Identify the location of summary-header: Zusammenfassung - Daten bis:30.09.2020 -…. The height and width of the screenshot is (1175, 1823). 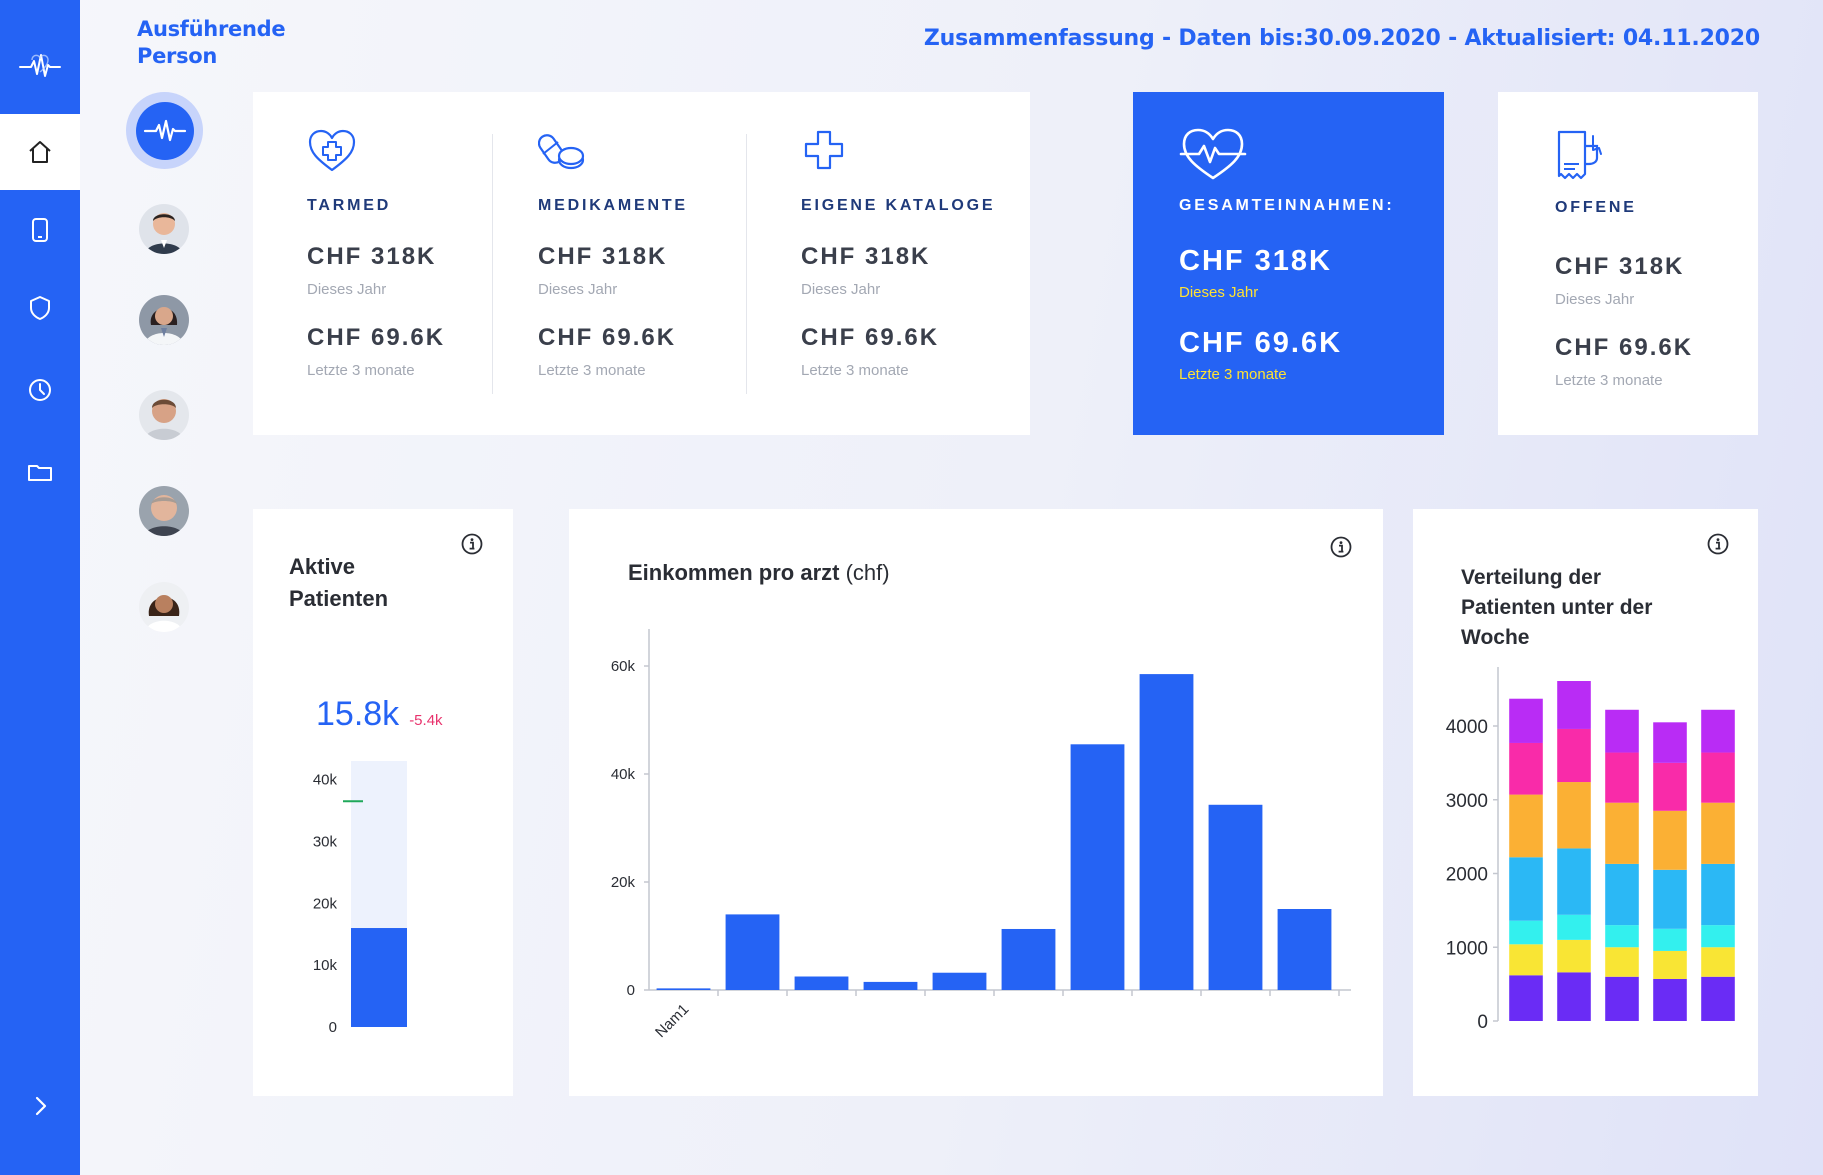
(1341, 38).